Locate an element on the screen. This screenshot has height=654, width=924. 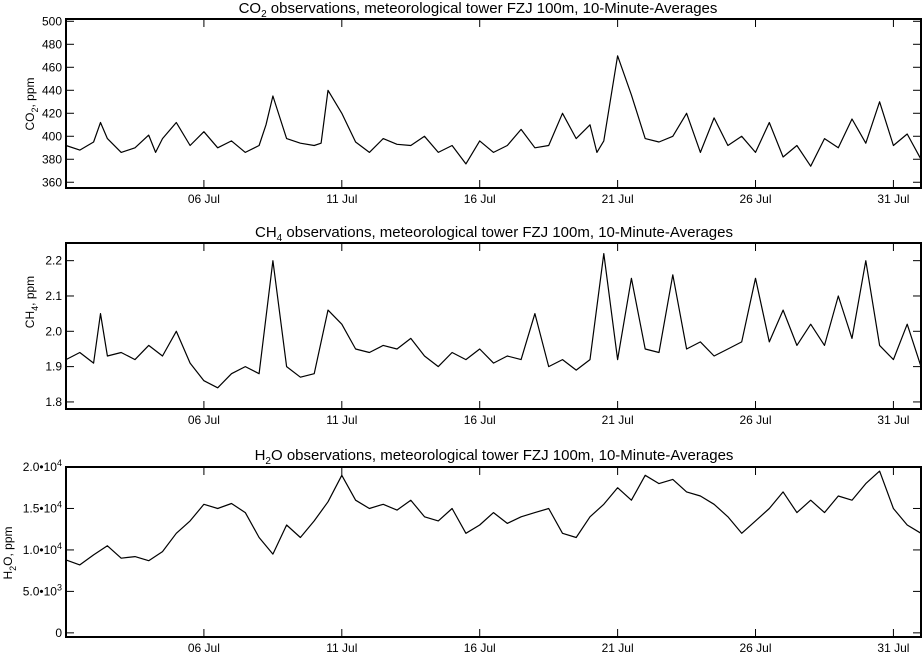
ch4-x-tick-label: 21 Jul is located at coordinates (618, 420).